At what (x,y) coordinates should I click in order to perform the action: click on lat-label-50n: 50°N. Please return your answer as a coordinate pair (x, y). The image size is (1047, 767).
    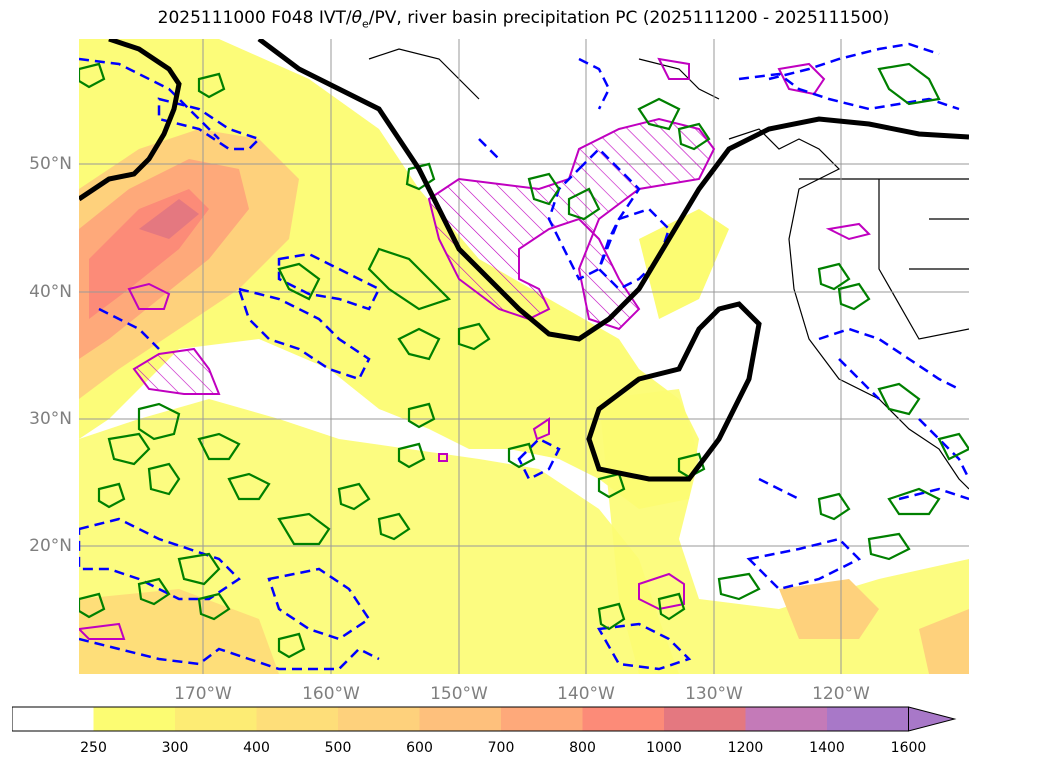
    Looking at the image, I should click on (50, 164).